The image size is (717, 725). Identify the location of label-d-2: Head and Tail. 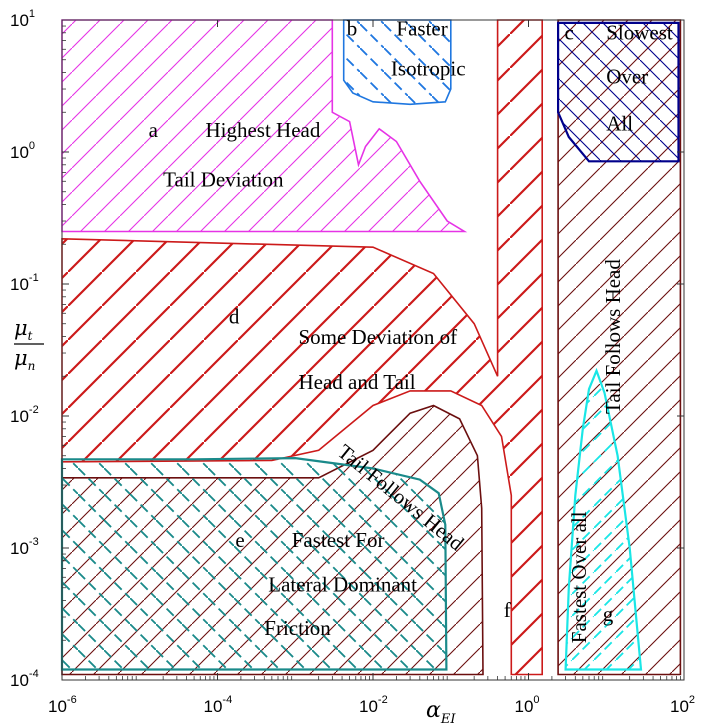
(356, 382).